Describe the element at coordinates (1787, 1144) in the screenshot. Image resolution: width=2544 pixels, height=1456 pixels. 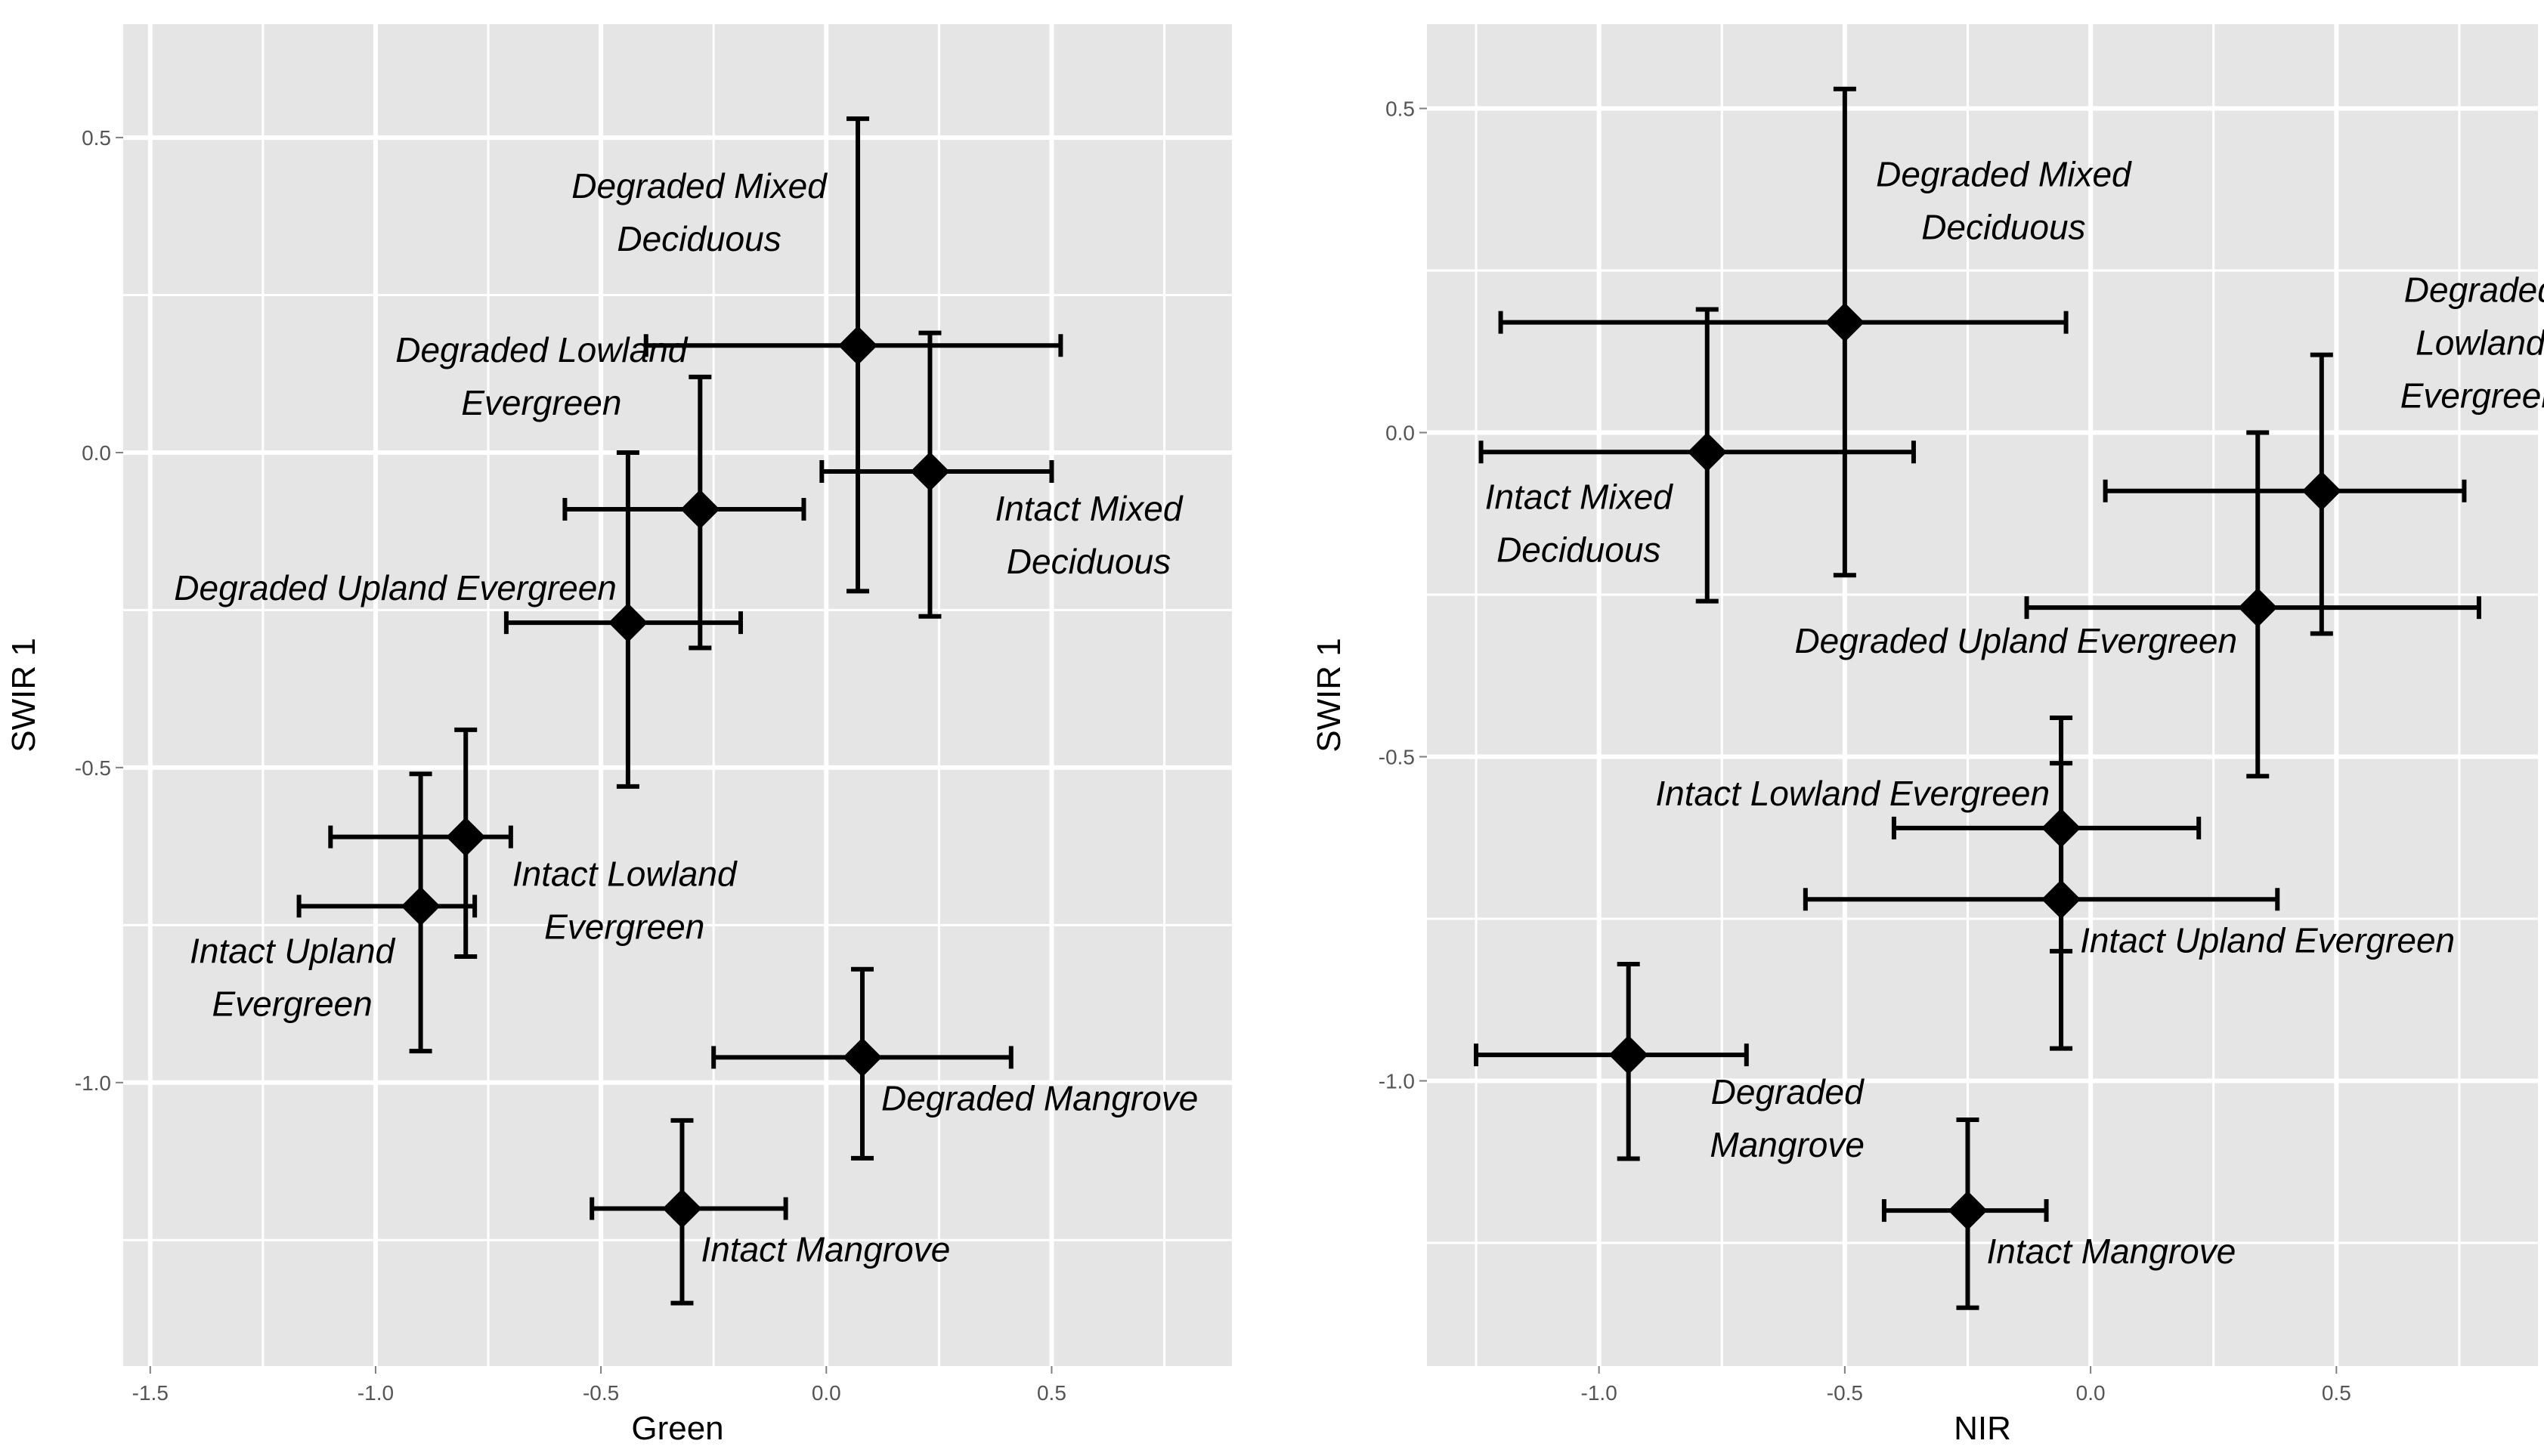
I see `point-label: Mangrove` at that location.